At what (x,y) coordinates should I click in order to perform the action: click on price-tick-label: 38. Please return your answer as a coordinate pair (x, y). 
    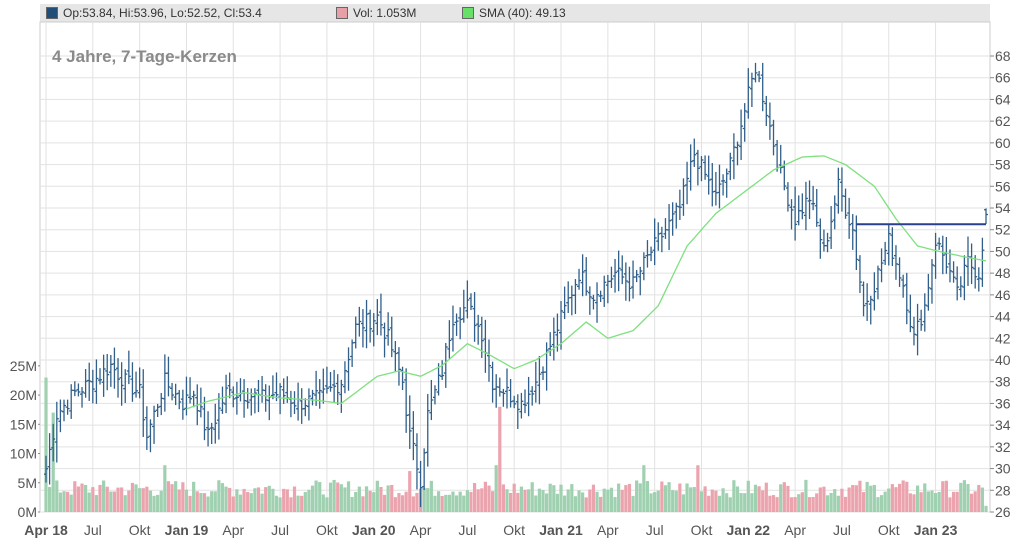
    Looking at the image, I should click on (1003, 382).